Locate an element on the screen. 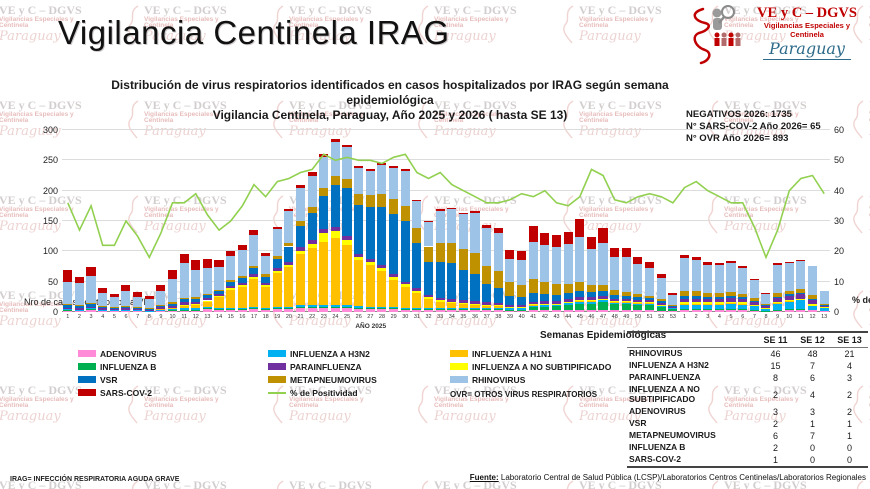 This screenshot has height=489, width=870. stat-negativos: NEGATIVOS 2026: 1735 is located at coordinates (739, 114).